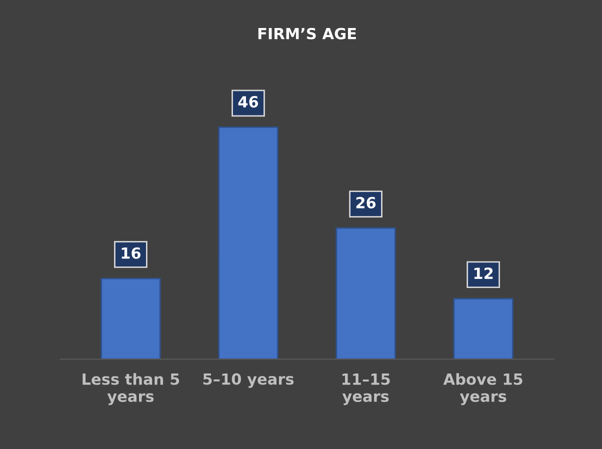 This screenshot has height=449, width=602. I want to click on x-tick-label: Less than 5 years, so click(131, 389).